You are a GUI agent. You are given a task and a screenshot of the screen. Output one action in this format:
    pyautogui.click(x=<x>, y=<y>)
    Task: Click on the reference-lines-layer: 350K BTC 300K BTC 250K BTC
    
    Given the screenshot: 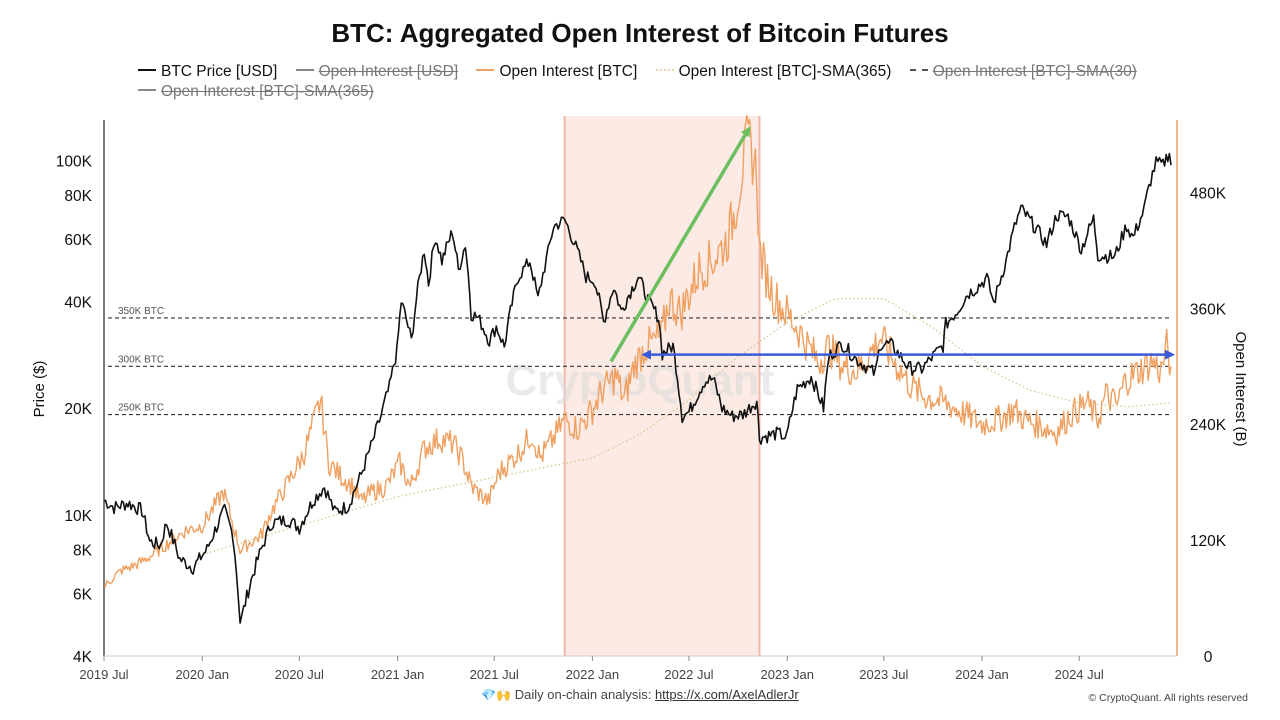 What is the action you would take?
    pyautogui.click(x=639, y=361)
    